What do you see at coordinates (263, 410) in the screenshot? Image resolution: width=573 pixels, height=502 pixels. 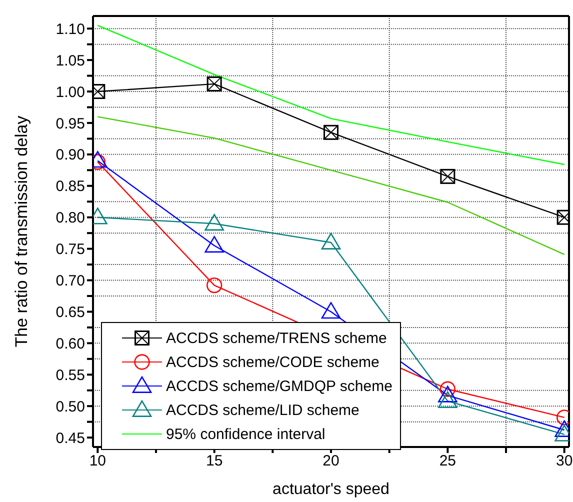 I see `legend-label: ACCDS scheme/LID scheme` at bounding box center [263, 410].